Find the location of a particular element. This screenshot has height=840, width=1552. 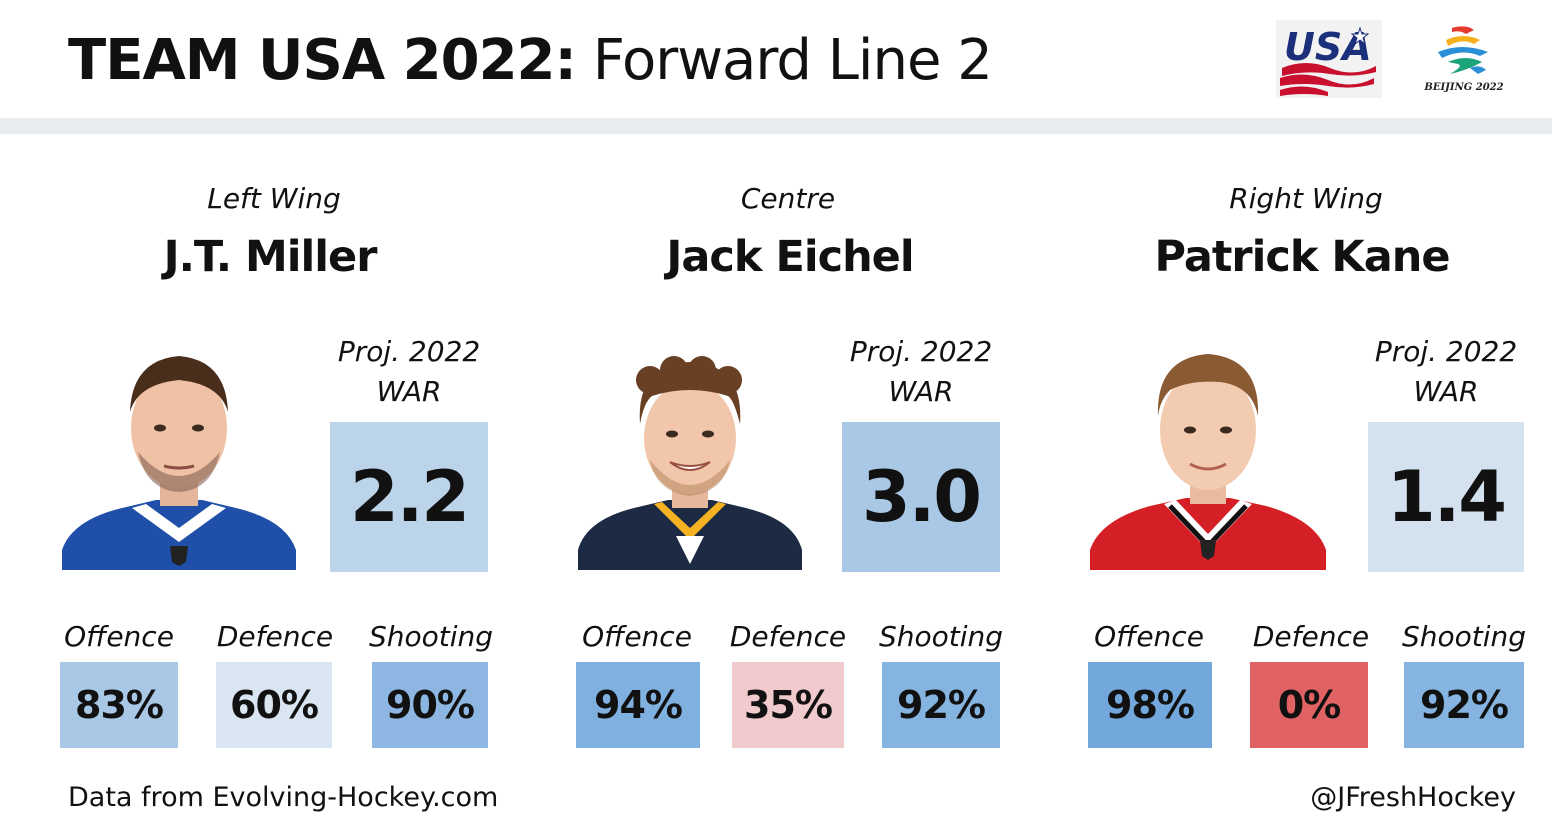

player-2-shooting-box: 92% is located at coordinates (941, 705).